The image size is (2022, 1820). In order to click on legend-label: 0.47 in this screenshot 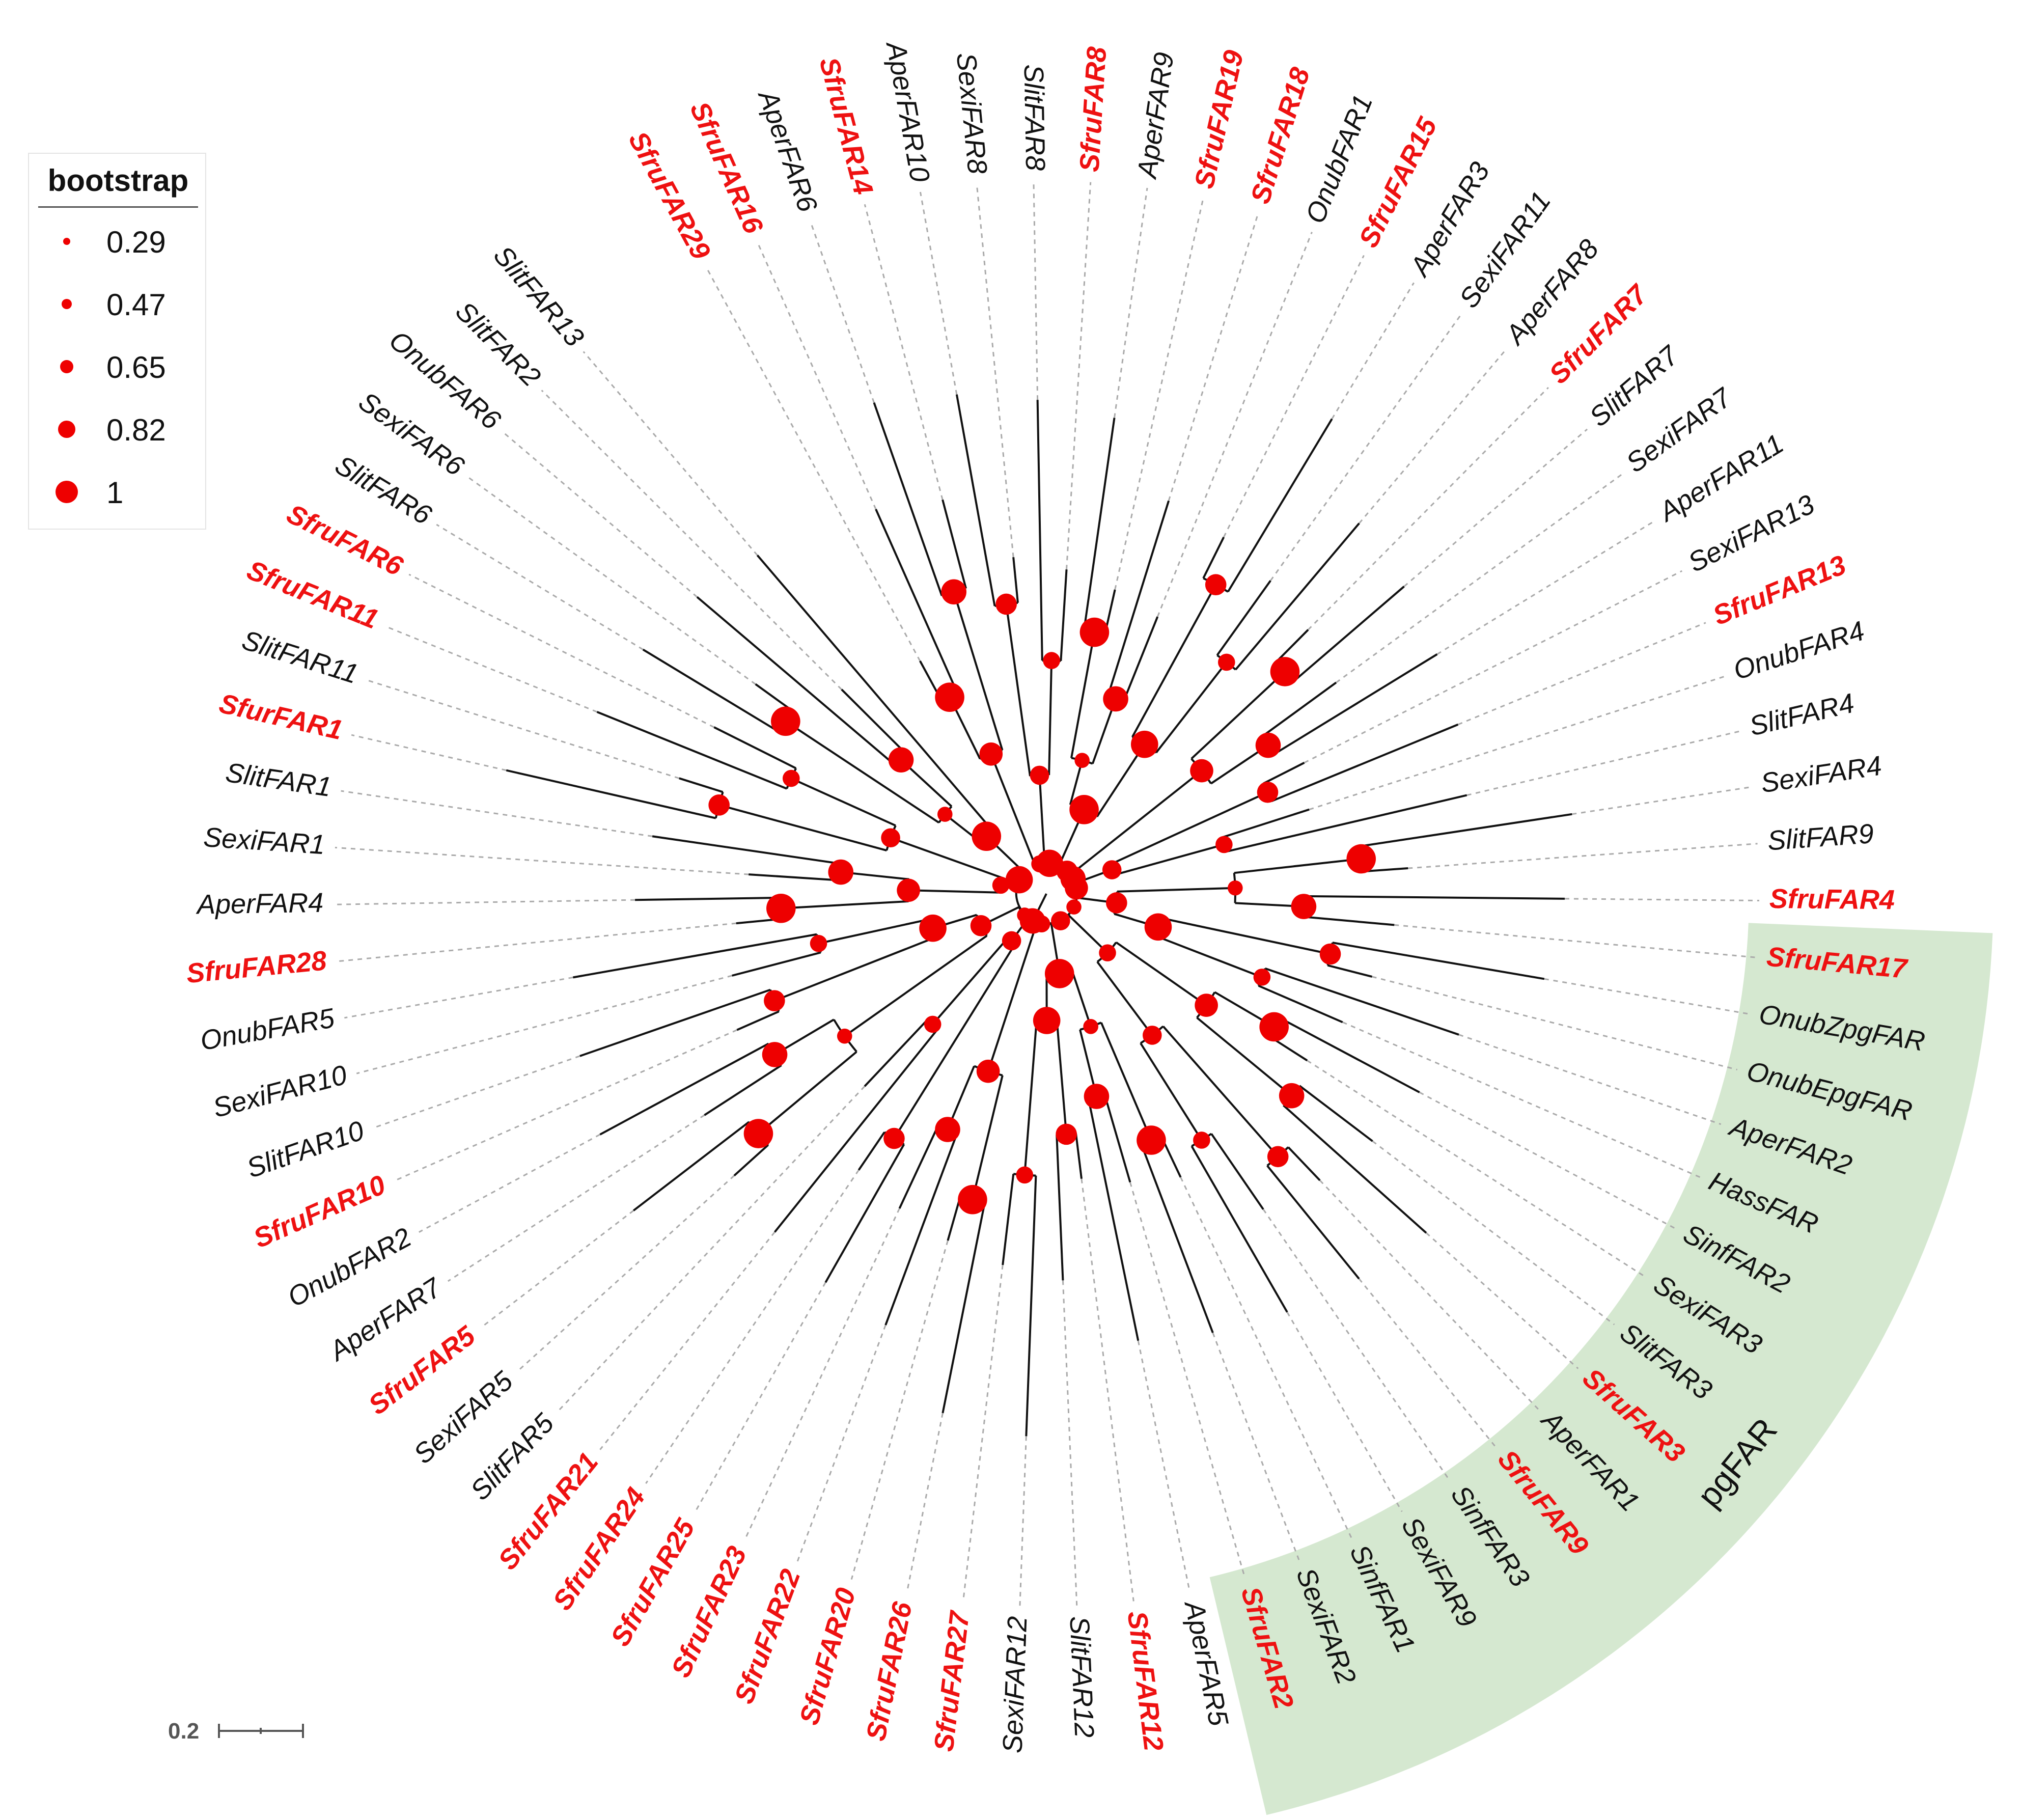, I will do `click(136, 305)`.